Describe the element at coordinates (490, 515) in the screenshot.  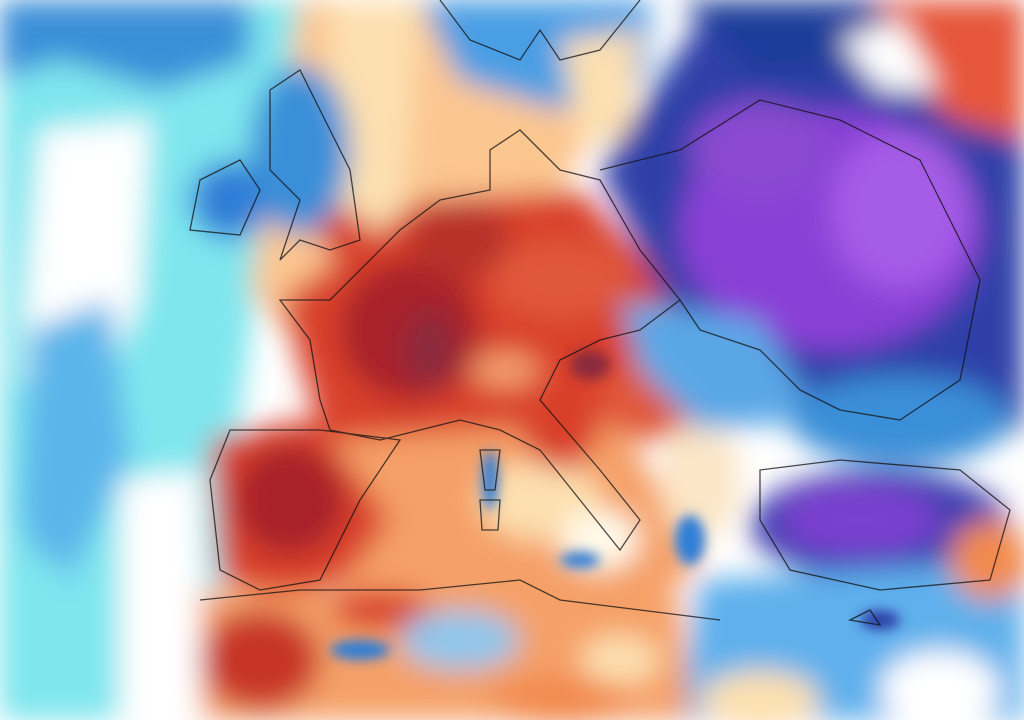
I see `sardinia-coastline` at that location.